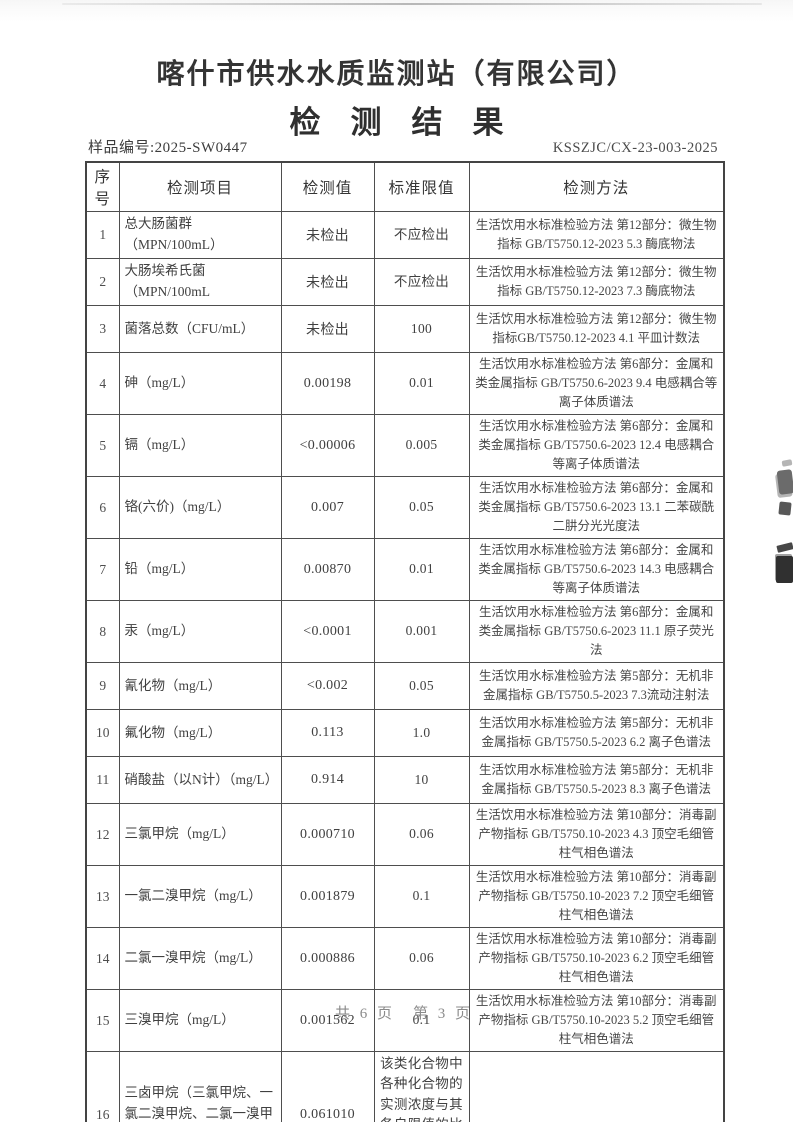 The image size is (793, 1122). Describe the element at coordinates (102, 733) in the screenshot. I see `row-number: 10` at that location.